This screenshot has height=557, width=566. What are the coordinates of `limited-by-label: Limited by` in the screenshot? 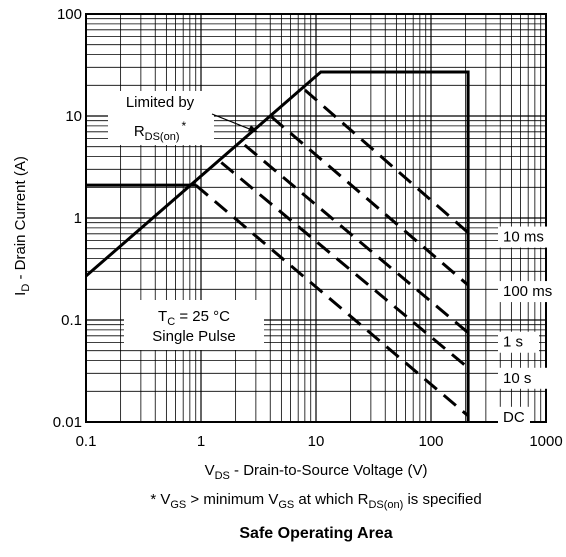 It's located at (160, 102).